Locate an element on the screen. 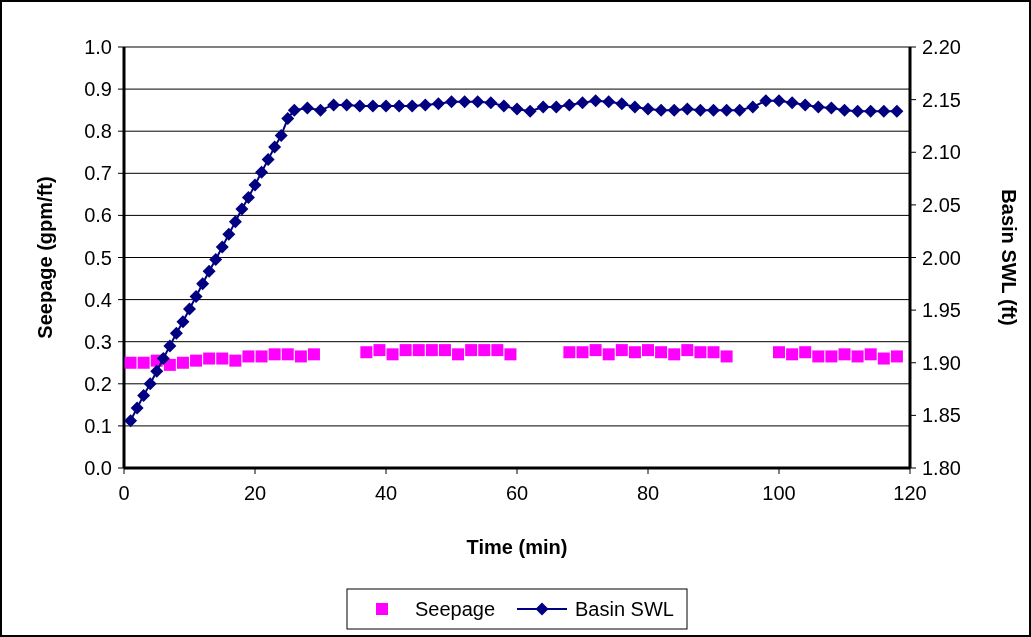 The width and height of the screenshot is (1031, 637). y-tick-label: 0.0 is located at coordinates (98, 468).